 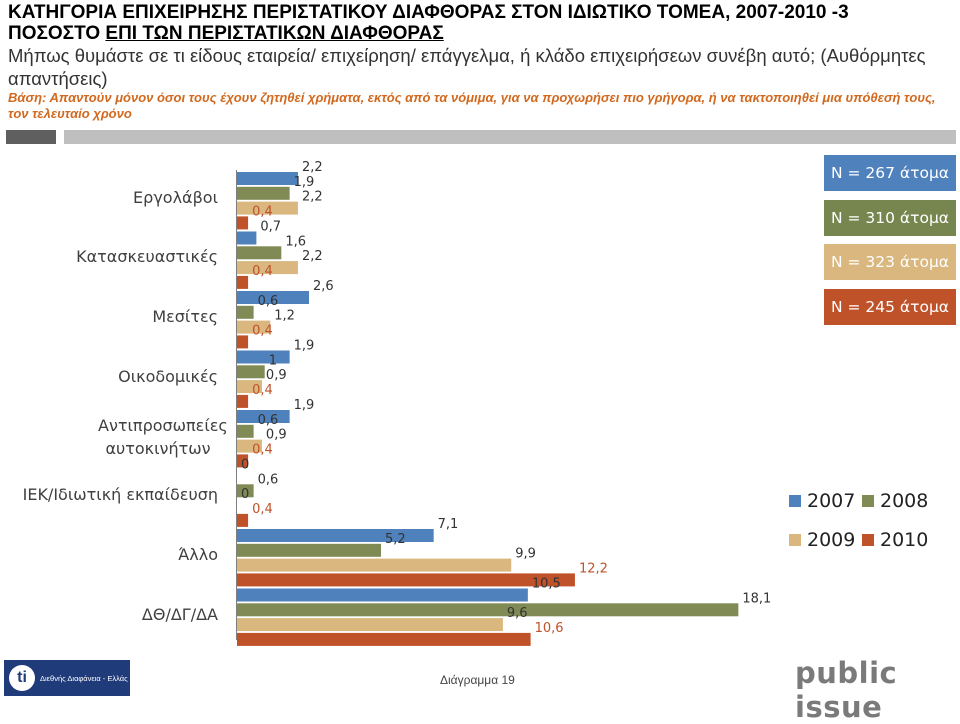 What do you see at coordinates (890, 173) in the screenshot?
I see `sample-size-2007: N = 267 άτομα` at bounding box center [890, 173].